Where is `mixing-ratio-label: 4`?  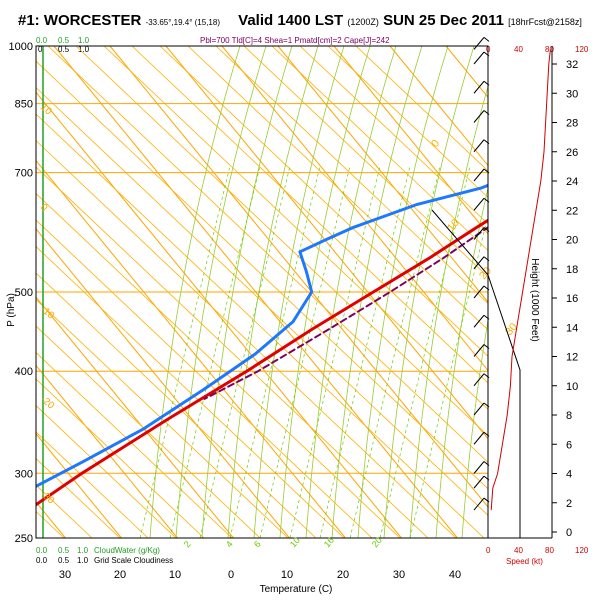
mixing-ratio-label: 4 is located at coordinates (229, 544).